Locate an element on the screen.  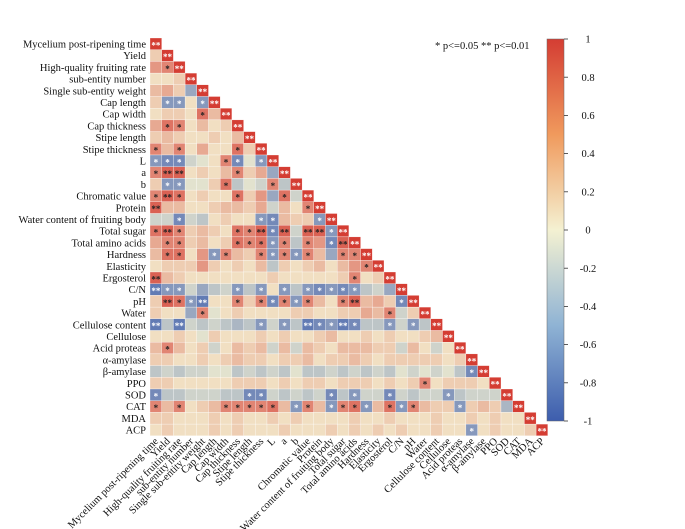
row-label: Stipe length is located at coordinates (121, 138).